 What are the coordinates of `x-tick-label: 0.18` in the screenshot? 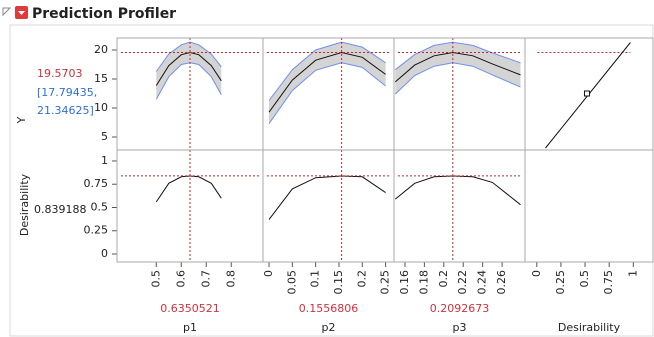 It's located at (423, 282).